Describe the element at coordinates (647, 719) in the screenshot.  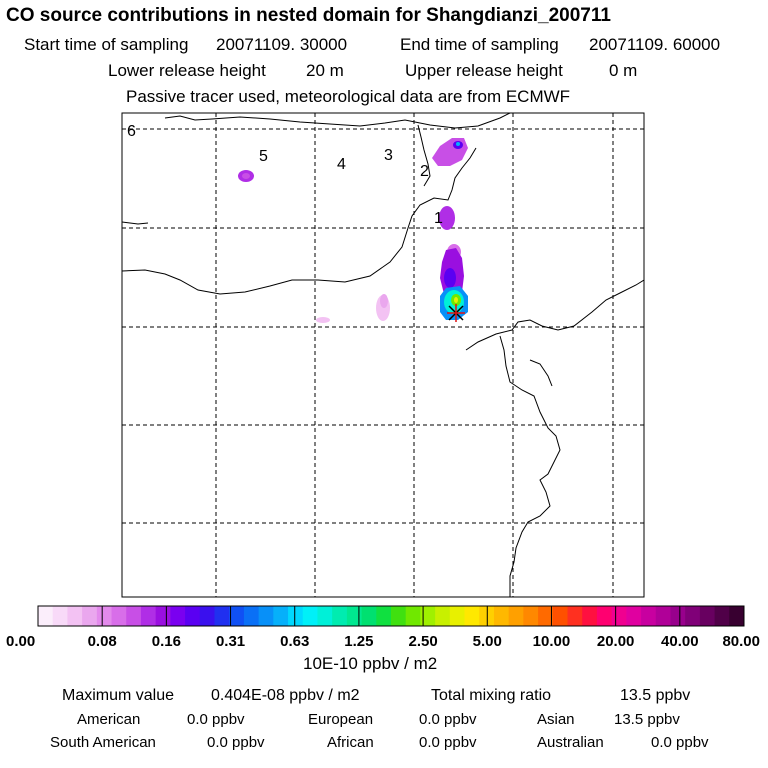
I see `region-value-asian: 13.5 ppbv` at that location.